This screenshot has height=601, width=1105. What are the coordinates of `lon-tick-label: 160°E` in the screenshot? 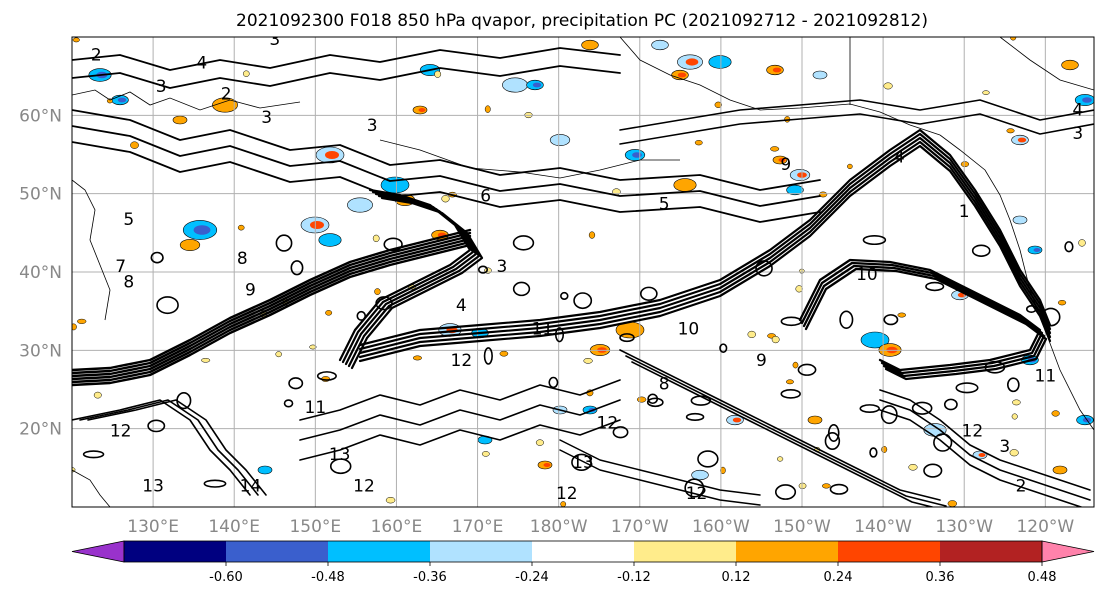 It's located at (397, 527).